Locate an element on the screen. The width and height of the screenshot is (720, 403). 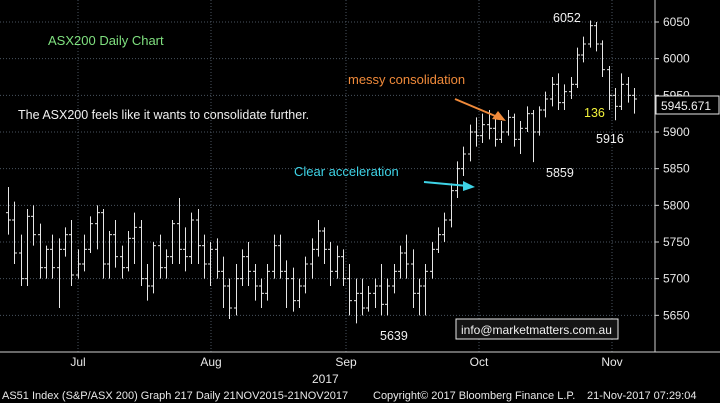
y-tick-label: 5850 is located at coordinates (676, 169).